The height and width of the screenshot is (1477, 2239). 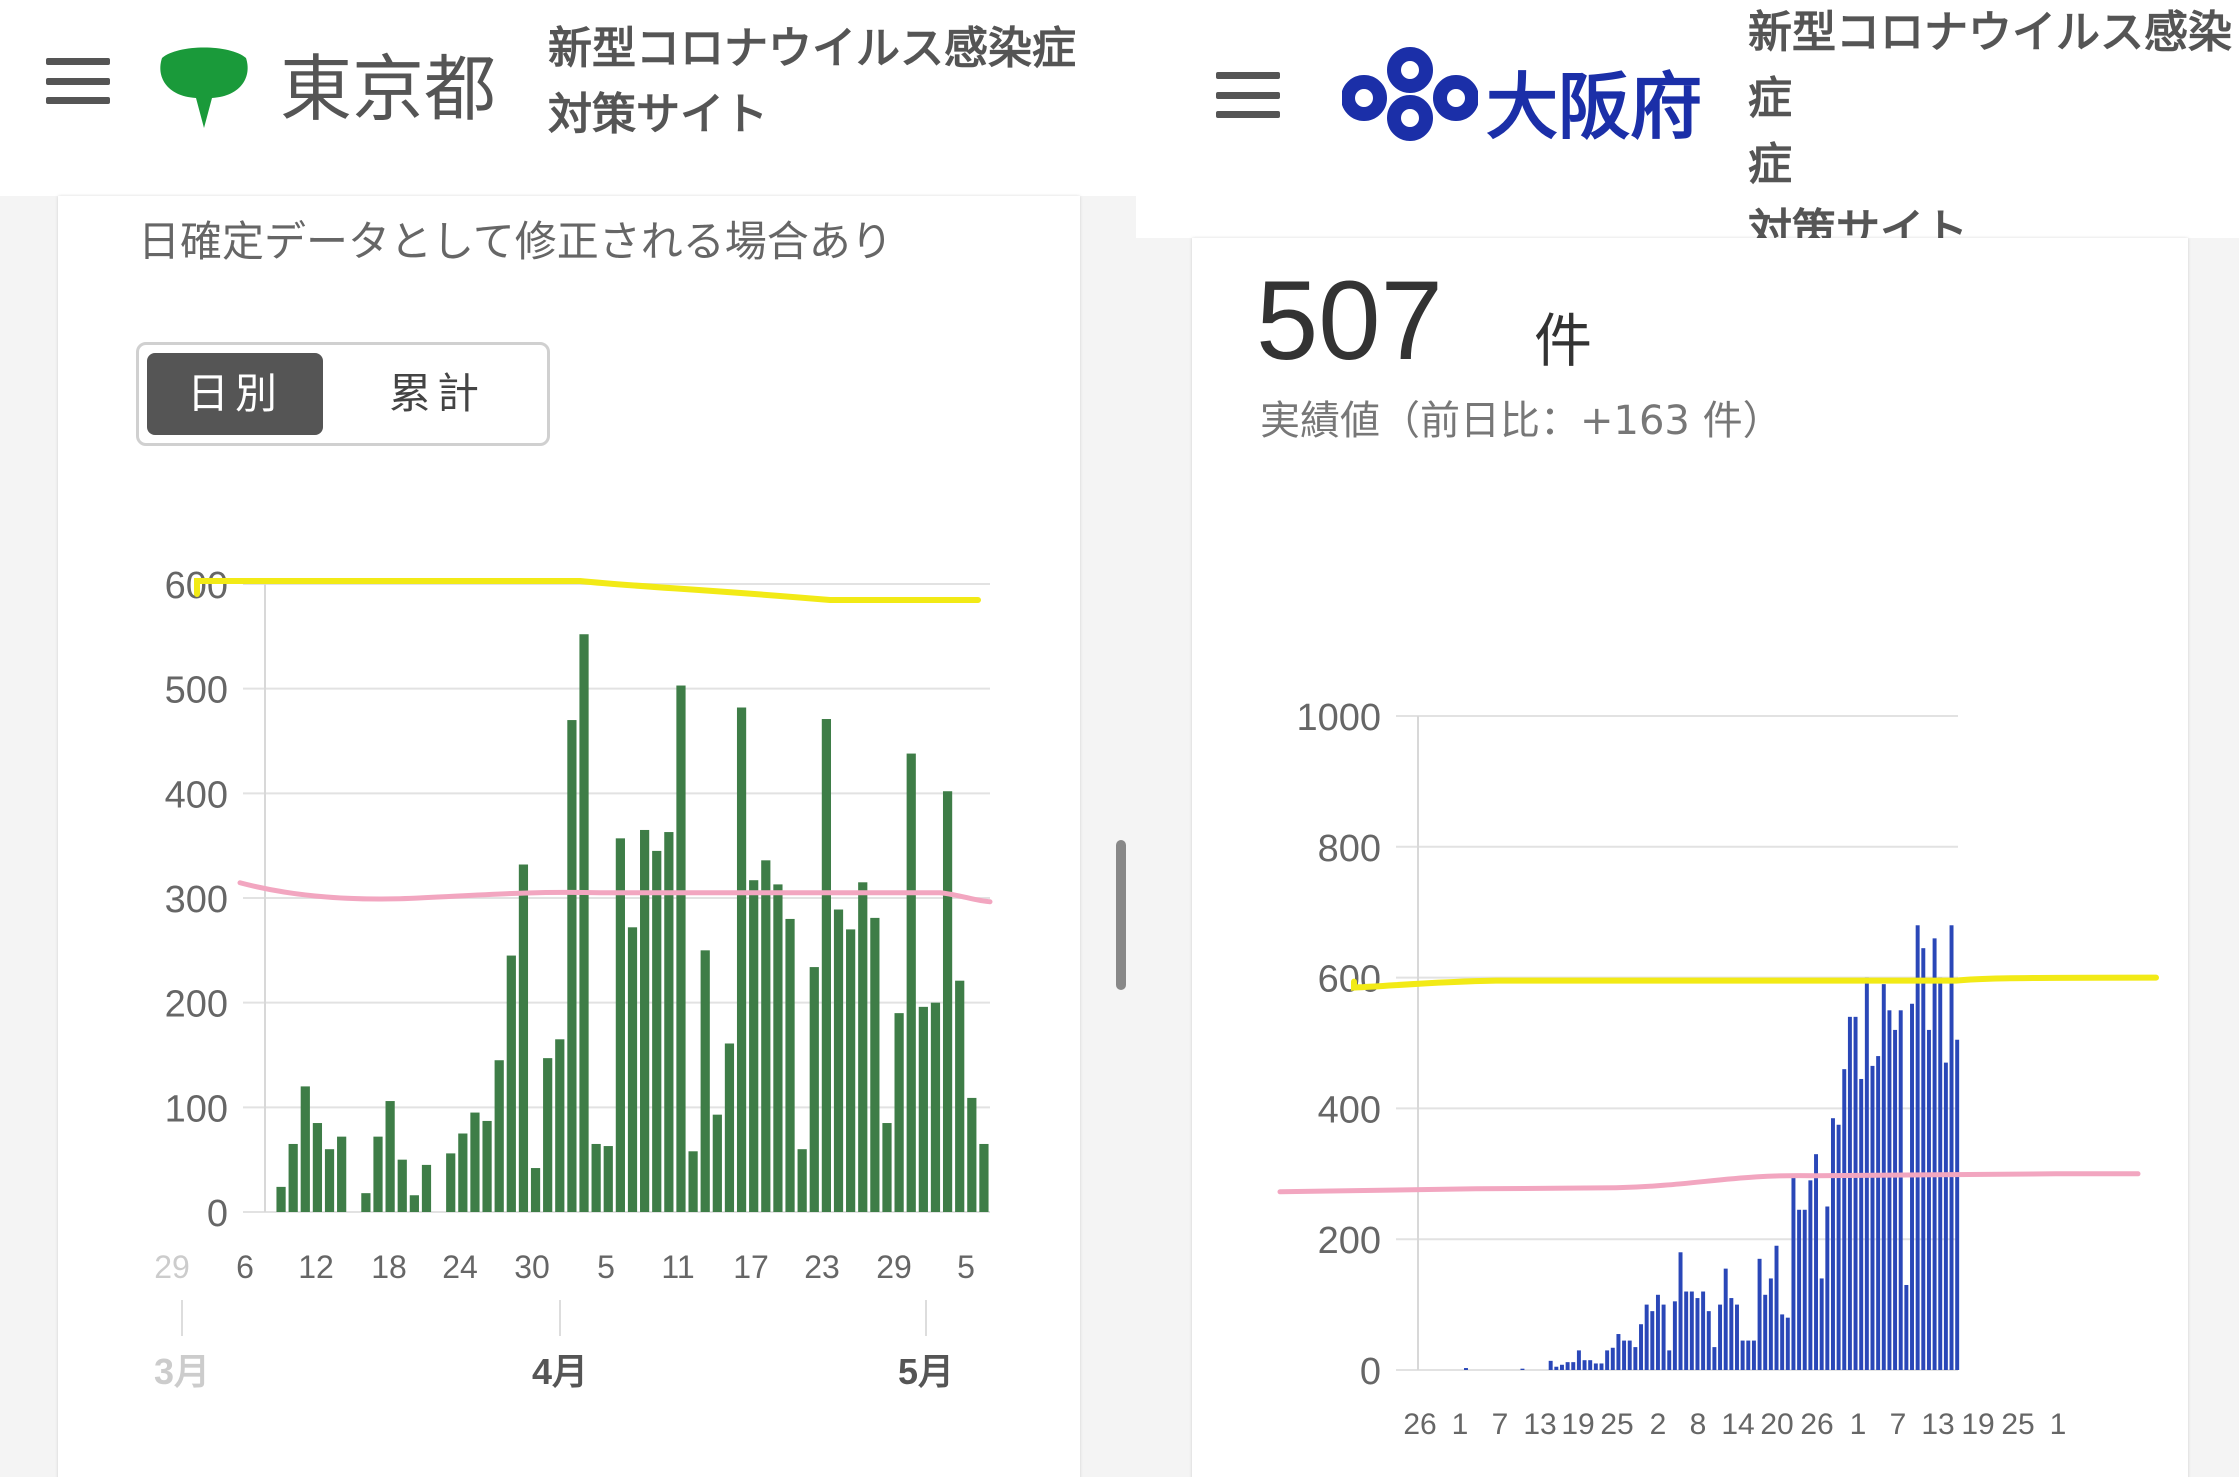 What do you see at coordinates (1577, 1424) in the screenshot?
I see `x-tick-label: 19` at bounding box center [1577, 1424].